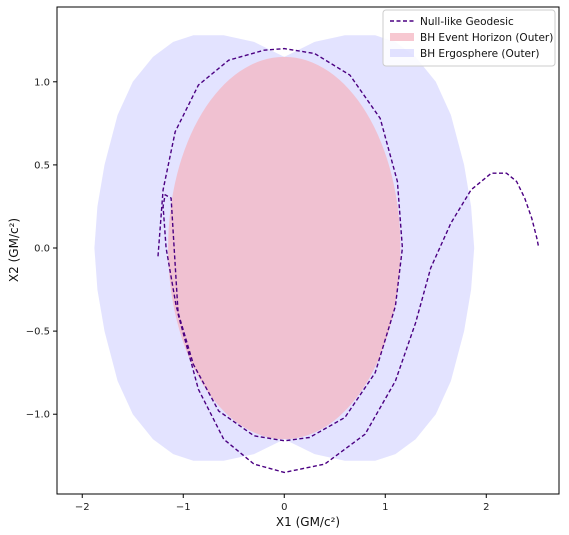  I want to click on legend-label-ergosphere: BH Ergosphere (Outer), so click(479, 54).